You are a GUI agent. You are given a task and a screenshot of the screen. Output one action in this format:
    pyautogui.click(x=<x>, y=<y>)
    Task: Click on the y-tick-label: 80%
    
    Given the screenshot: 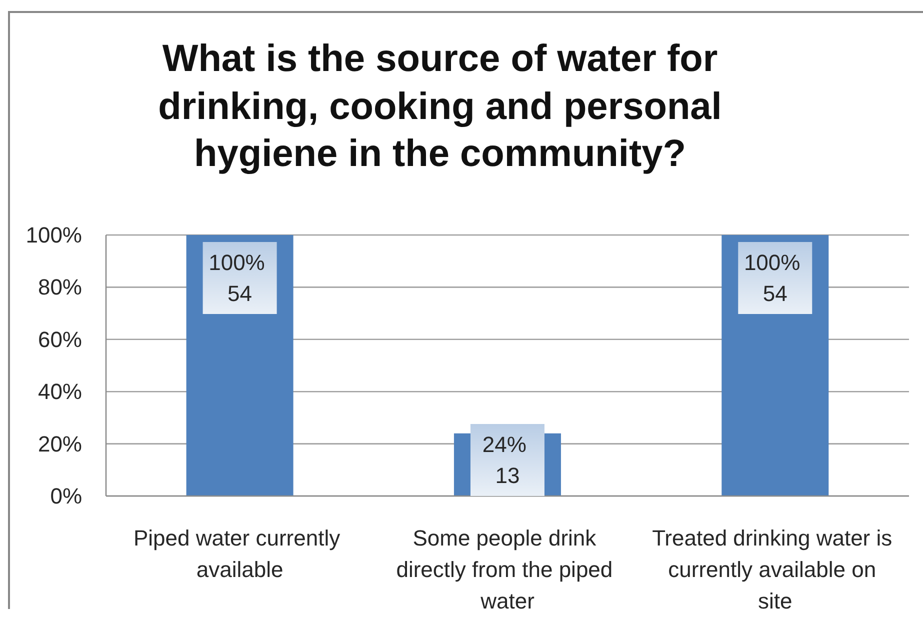 What is the action you would take?
    pyautogui.click(x=60, y=287)
    